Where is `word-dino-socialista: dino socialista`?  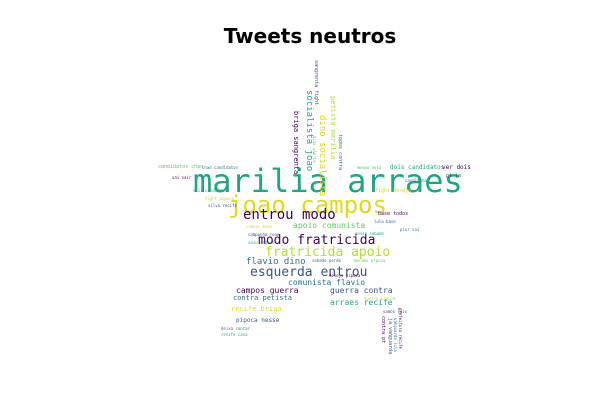
word-dino-socialista: dino socialista is located at coordinates (322, 156).